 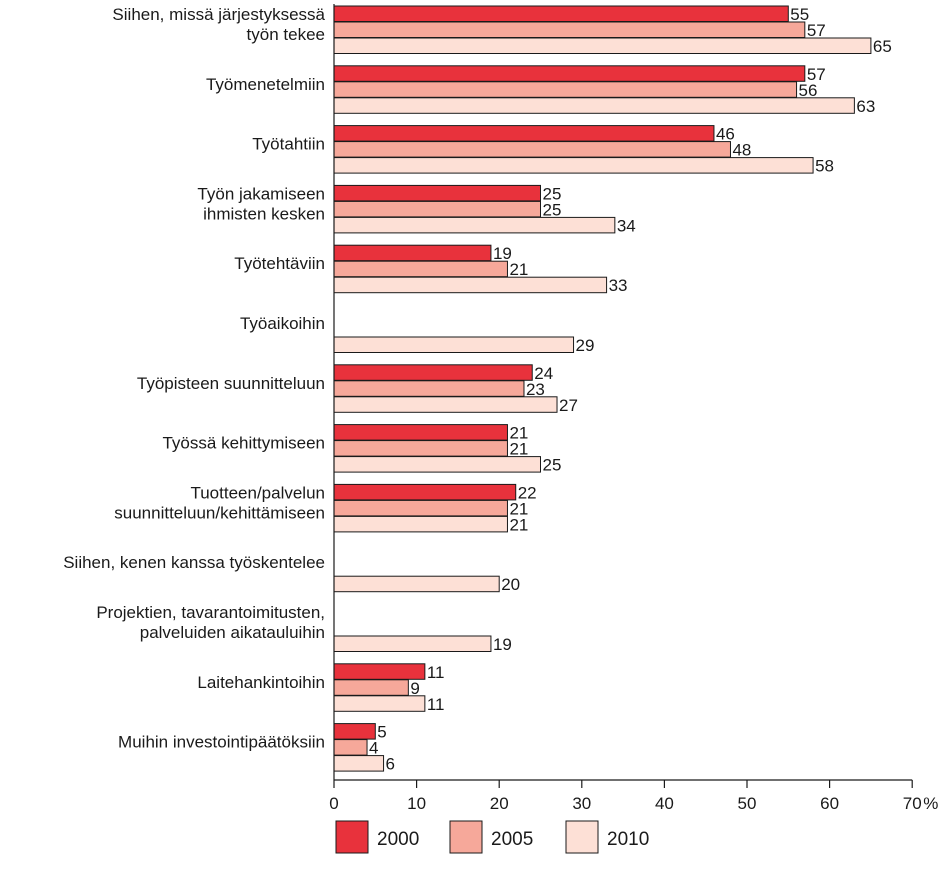 What do you see at coordinates (725, 134) in the screenshot?
I see `bar-value-label: 46` at bounding box center [725, 134].